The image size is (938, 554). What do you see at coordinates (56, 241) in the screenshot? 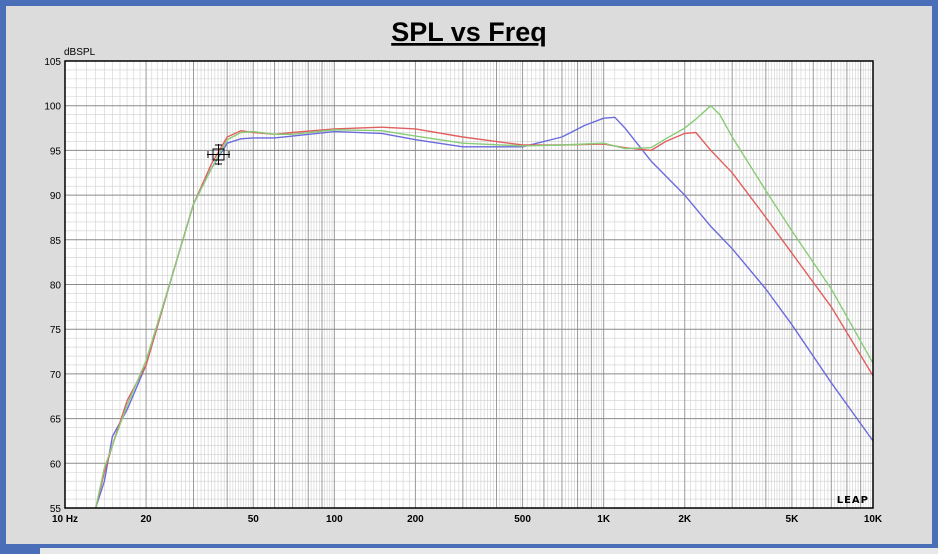
I see `y-tick-label: 85` at bounding box center [56, 241].